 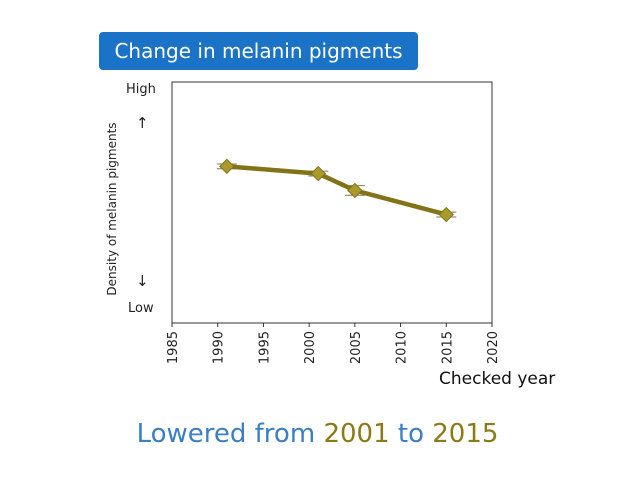 I want to click on y-axis-low-label: Low, so click(x=141, y=308).